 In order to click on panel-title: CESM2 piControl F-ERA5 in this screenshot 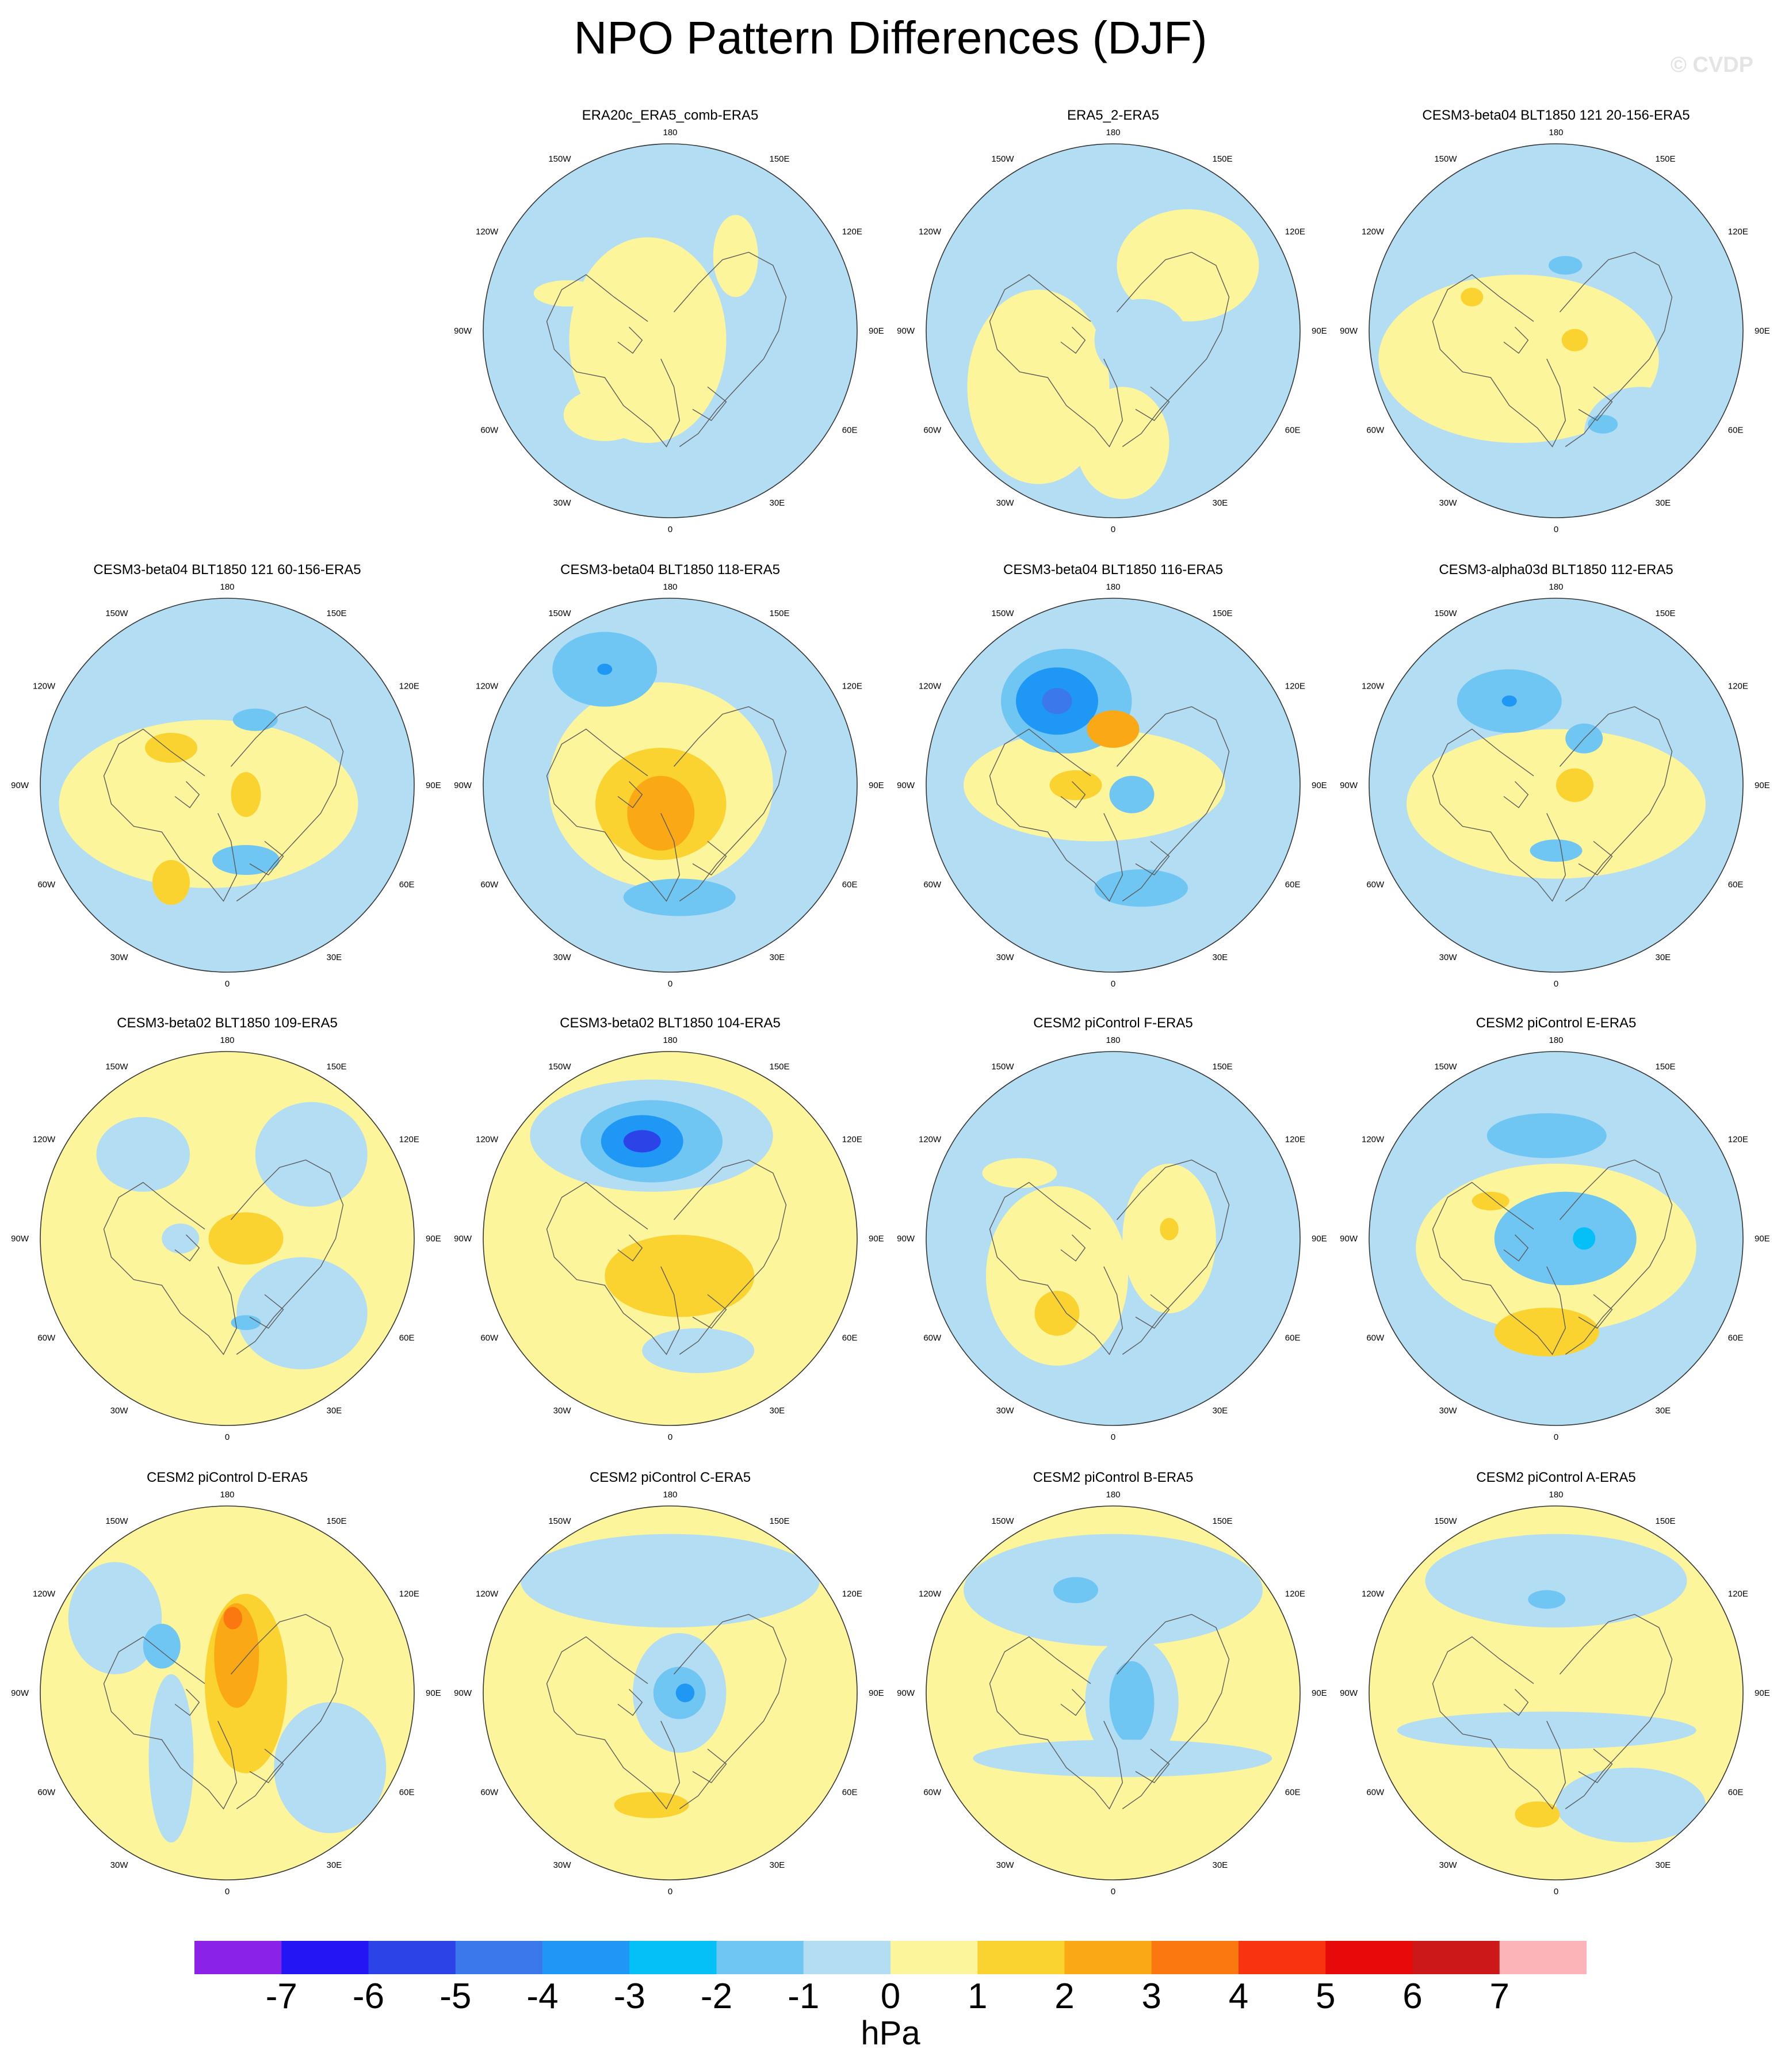, I will do `click(1113, 1023)`.